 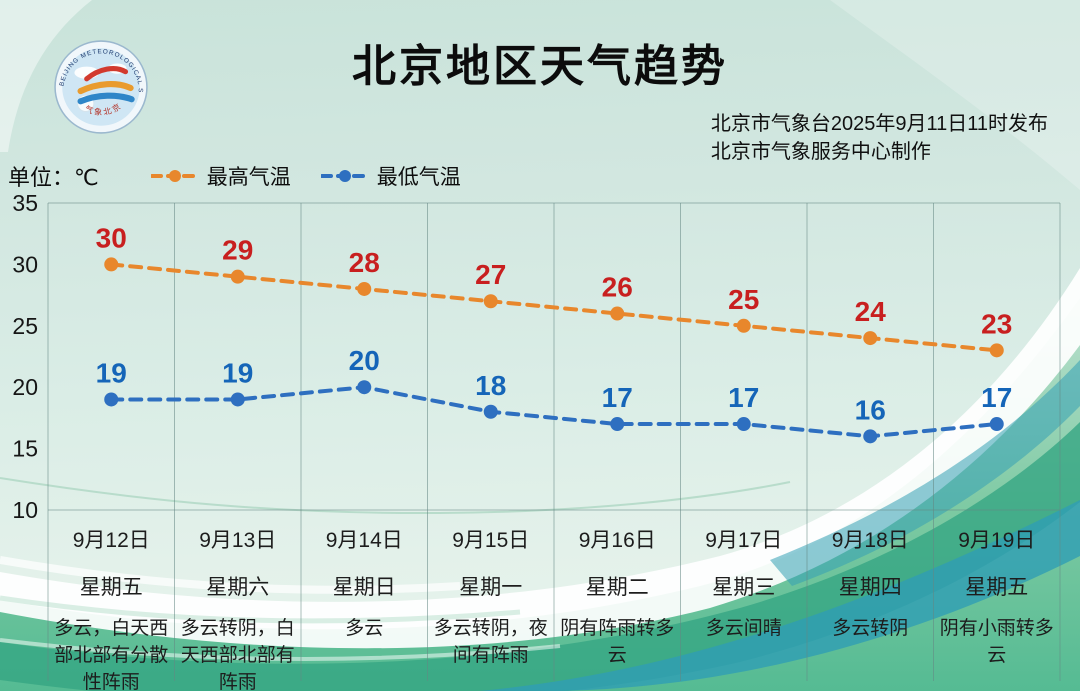 What do you see at coordinates (743, 628) in the screenshot?
I see `day-weather: 多云间晴` at bounding box center [743, 628].